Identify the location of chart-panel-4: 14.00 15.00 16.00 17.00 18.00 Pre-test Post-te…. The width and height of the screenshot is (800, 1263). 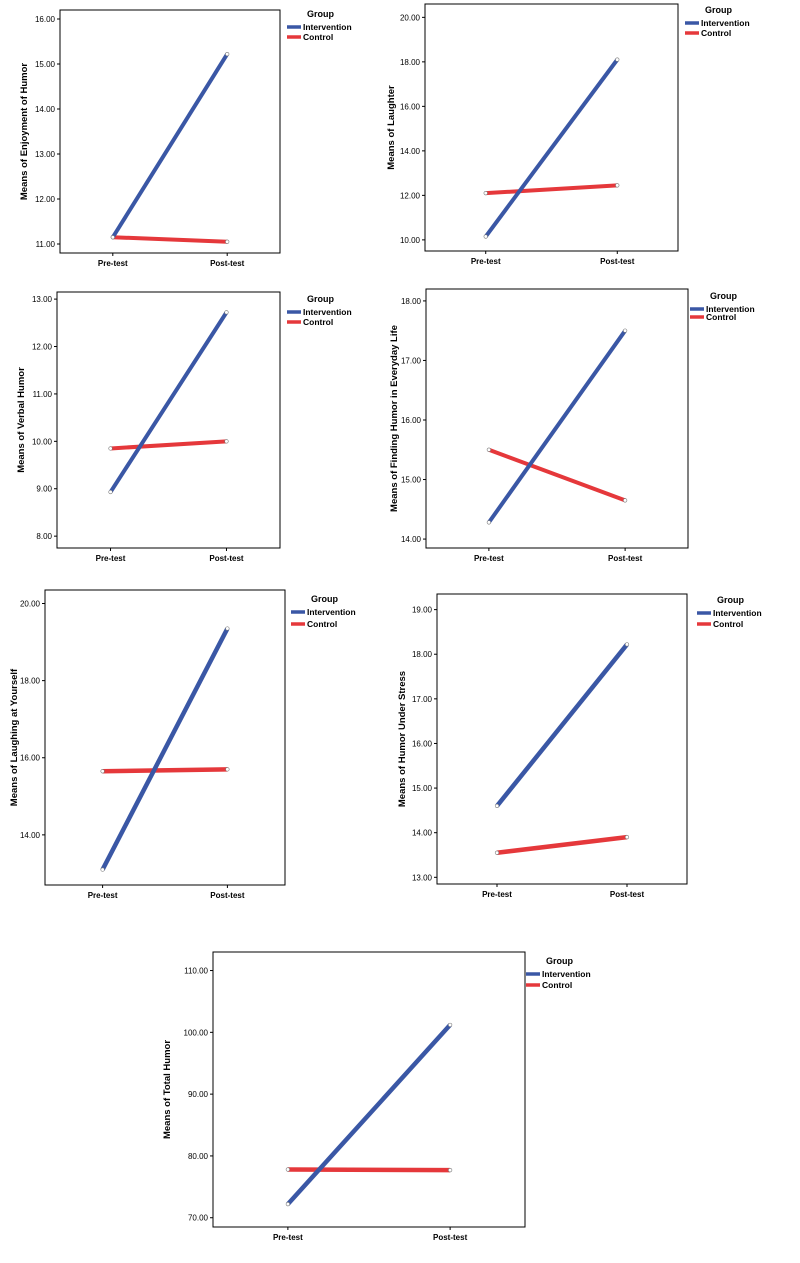
(572, 425).